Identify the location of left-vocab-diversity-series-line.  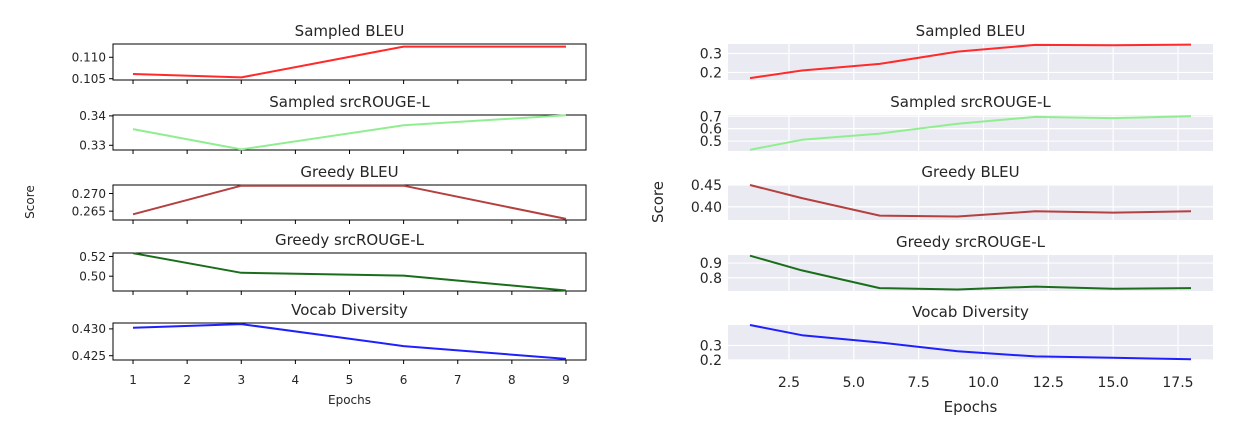
(349, 341).